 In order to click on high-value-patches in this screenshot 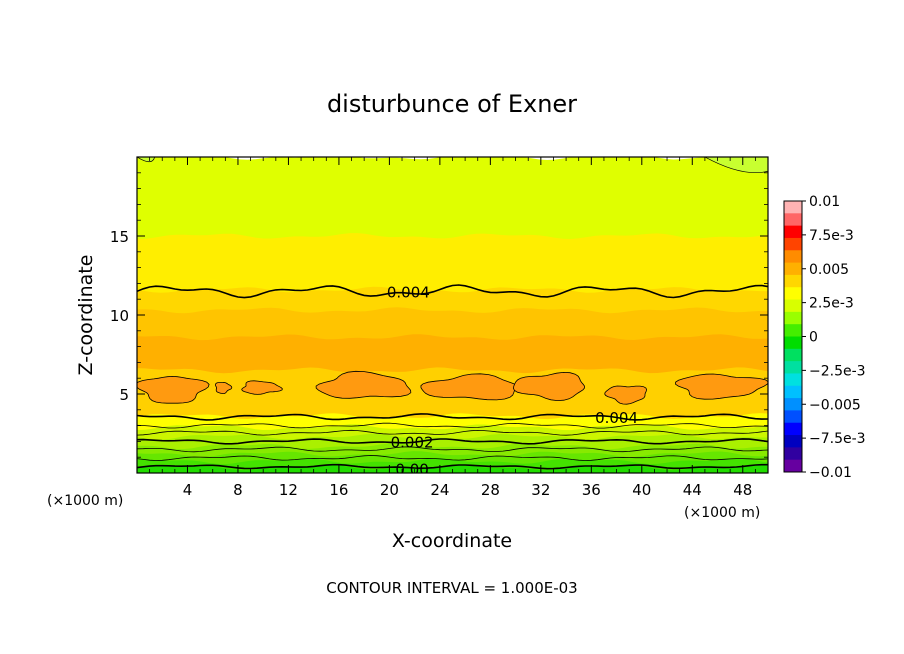, I will do `click(452, 387)`.